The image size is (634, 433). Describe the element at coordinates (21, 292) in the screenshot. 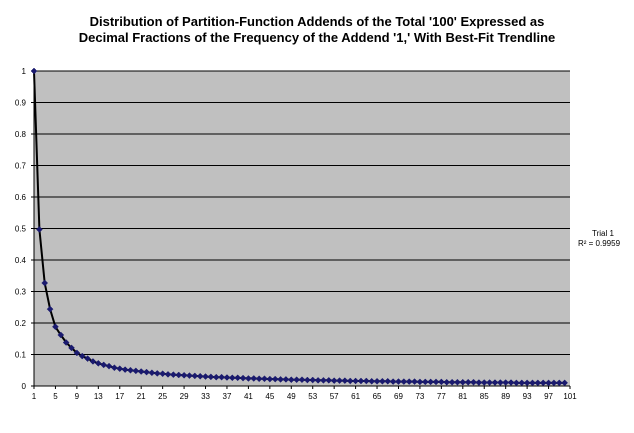

I see `y-tick-label: 0.3` at that location.